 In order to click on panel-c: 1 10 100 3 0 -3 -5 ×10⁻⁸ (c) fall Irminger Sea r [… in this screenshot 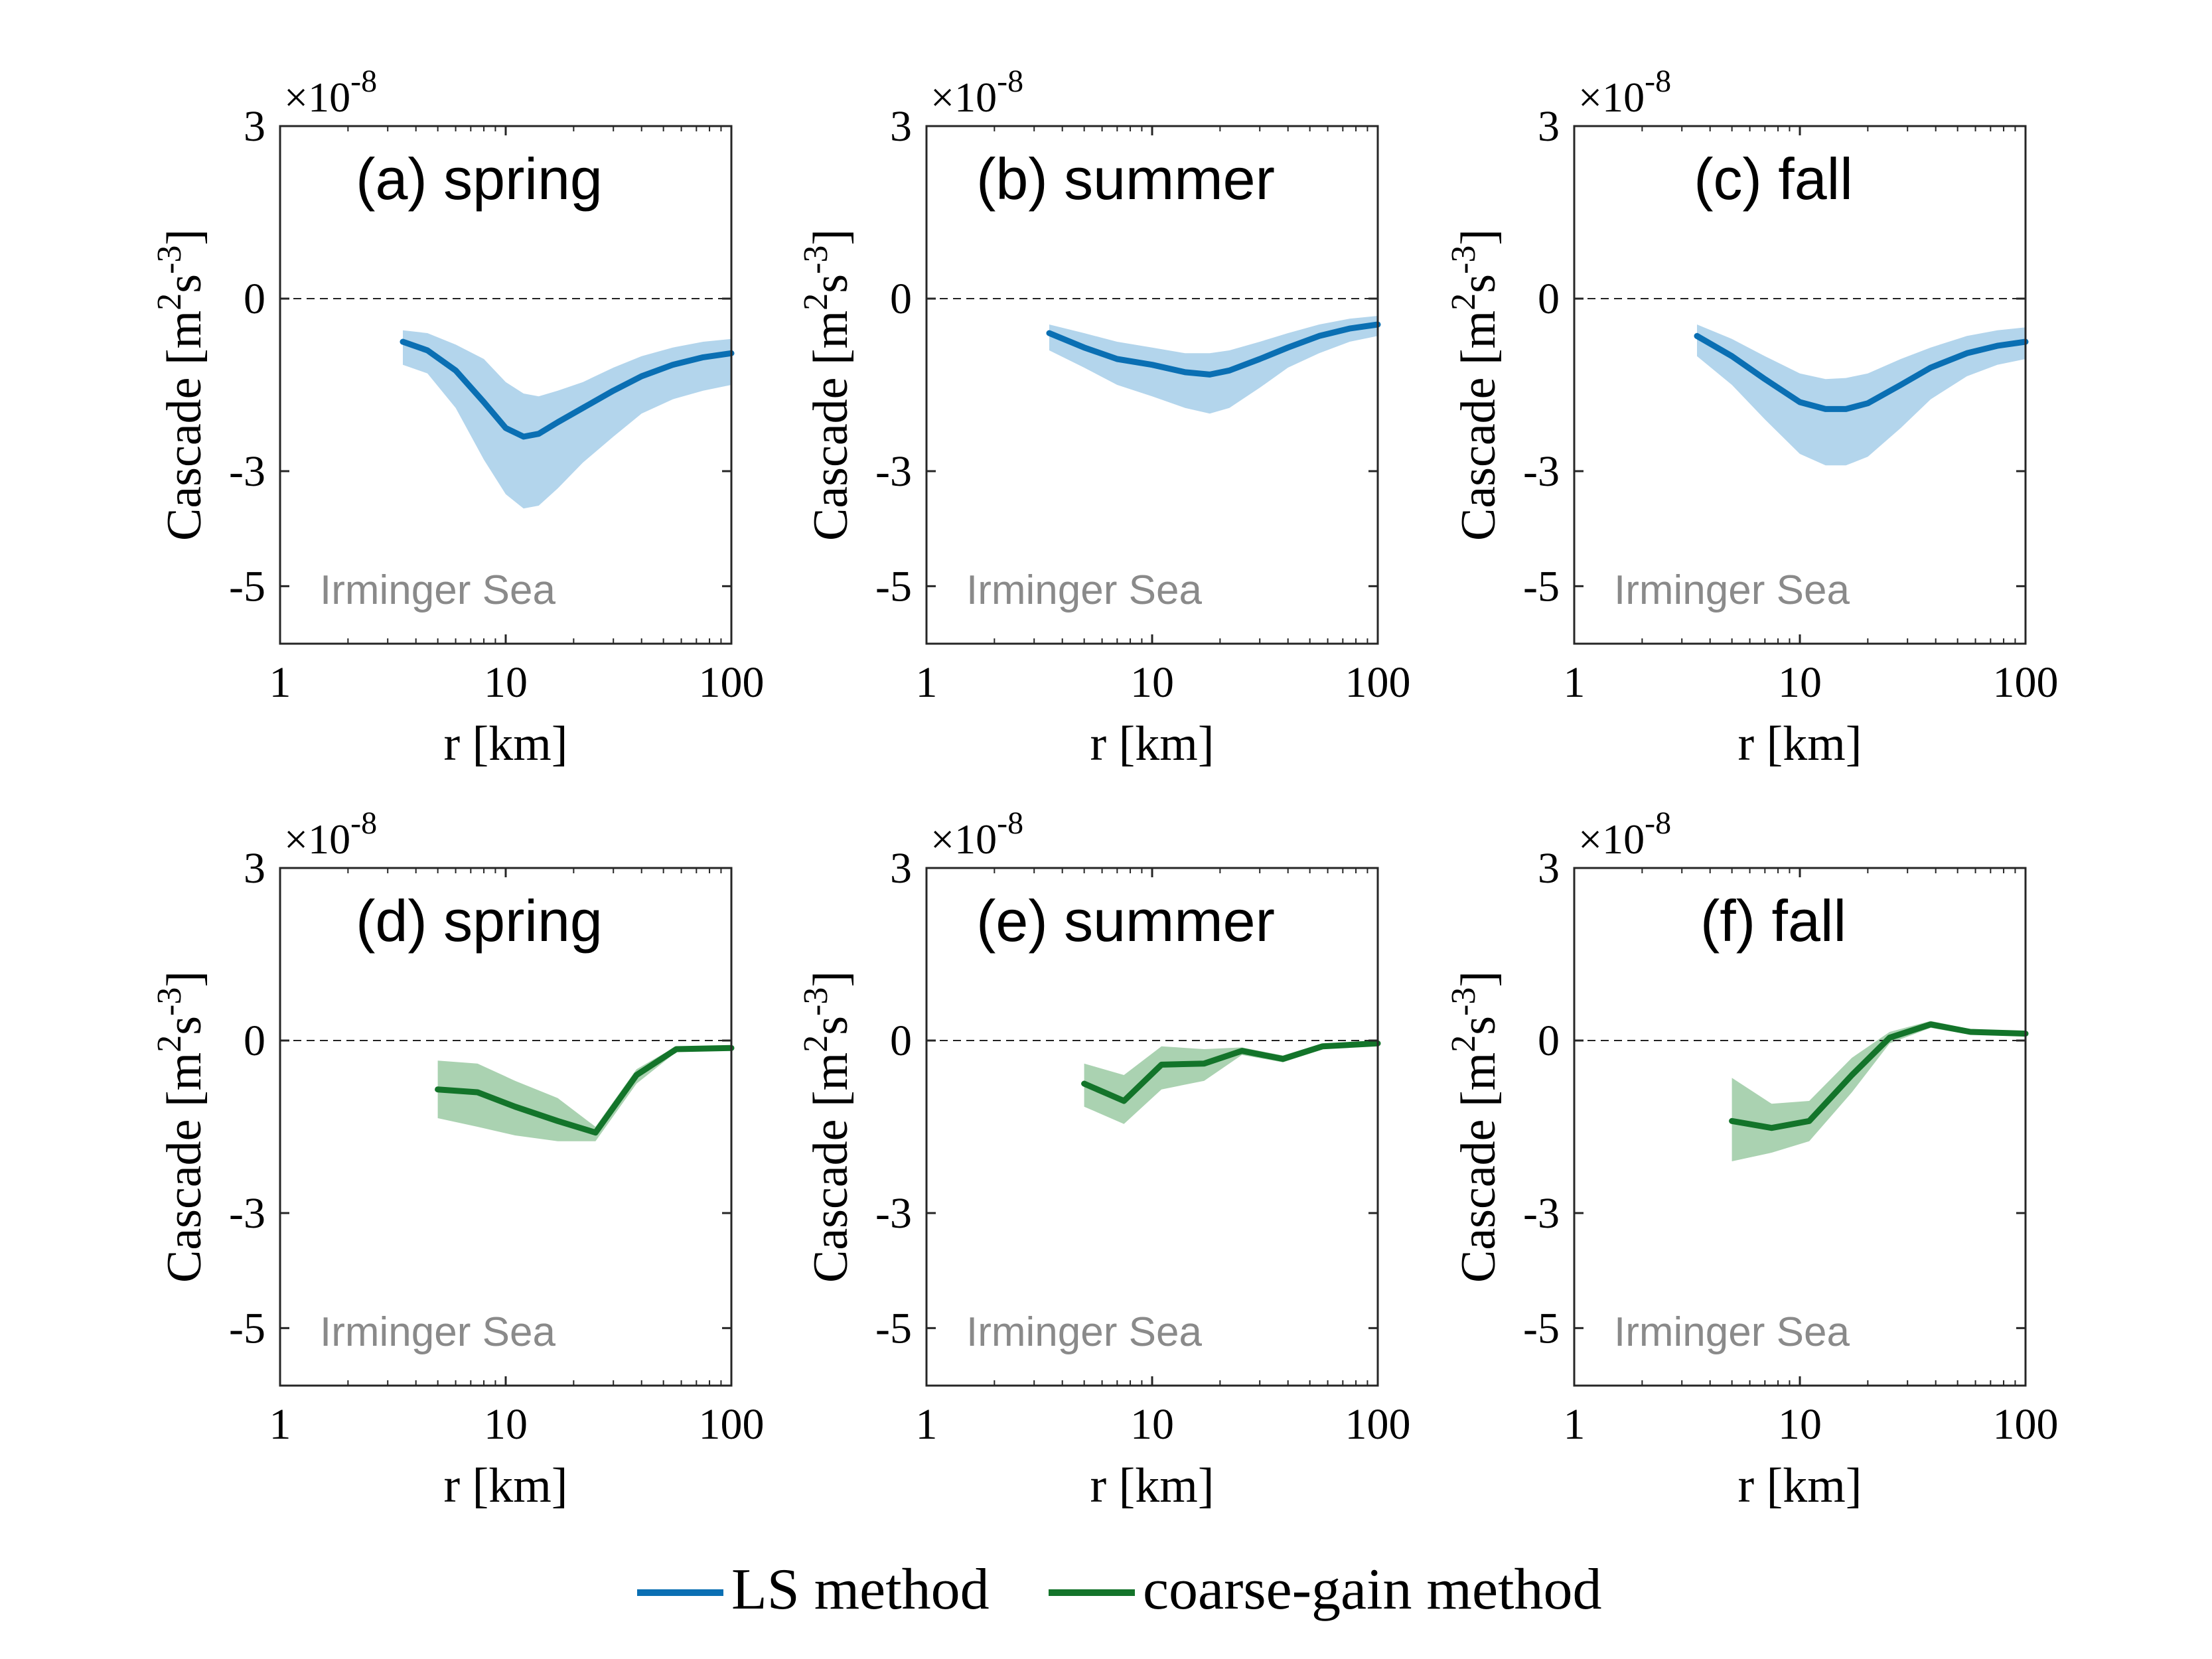, I will do `click(1752, 417)`.